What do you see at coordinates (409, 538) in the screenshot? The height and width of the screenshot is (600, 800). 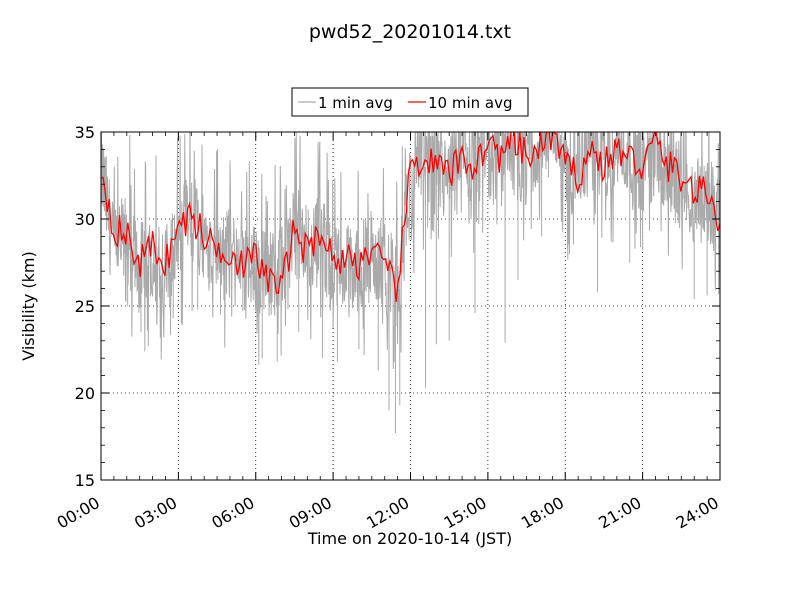 I see `x-axis-label: Time on 2020-10-14 (JST)` at bounding box center [409, 538].